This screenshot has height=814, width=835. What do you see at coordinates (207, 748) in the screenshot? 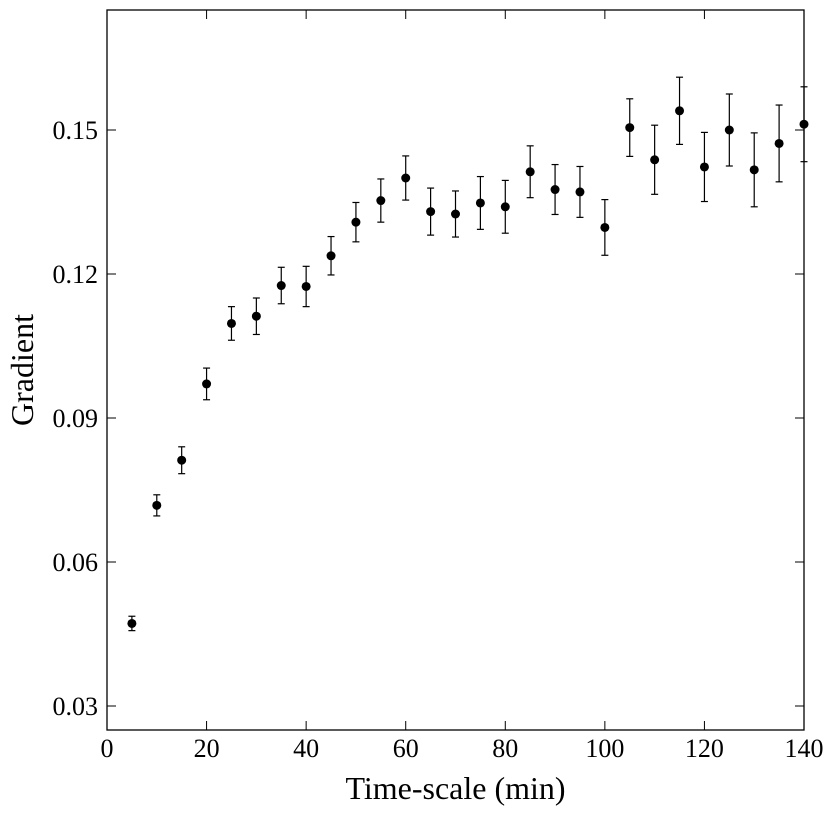
I see `x-tick-label: 20` at bounding box center [207, 748].